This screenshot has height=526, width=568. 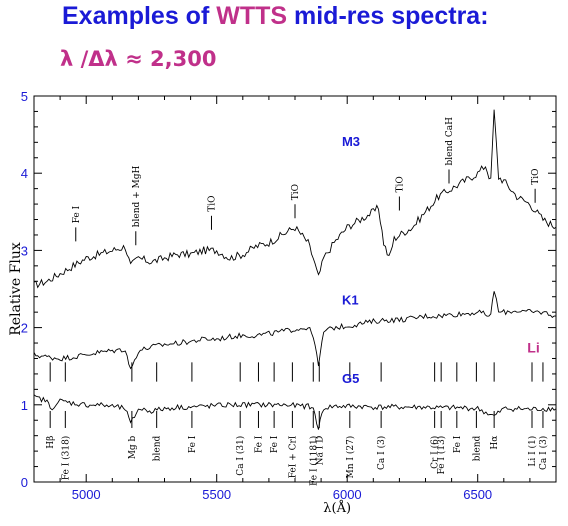 What do you see at coordinates (313, 461) in the screenshot?
I see `bottom-feature-label: Fe I (1181)` at bounding box center [313, 461].